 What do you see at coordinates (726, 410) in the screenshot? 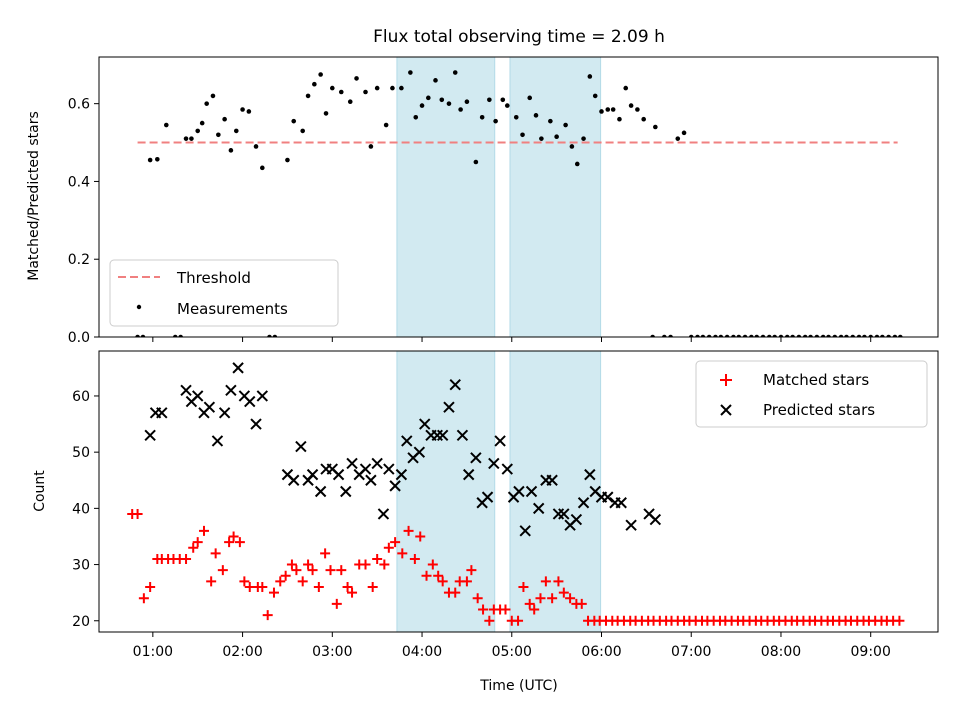
I see `legend-predicted-swatch` at bounding box center [726, 410].